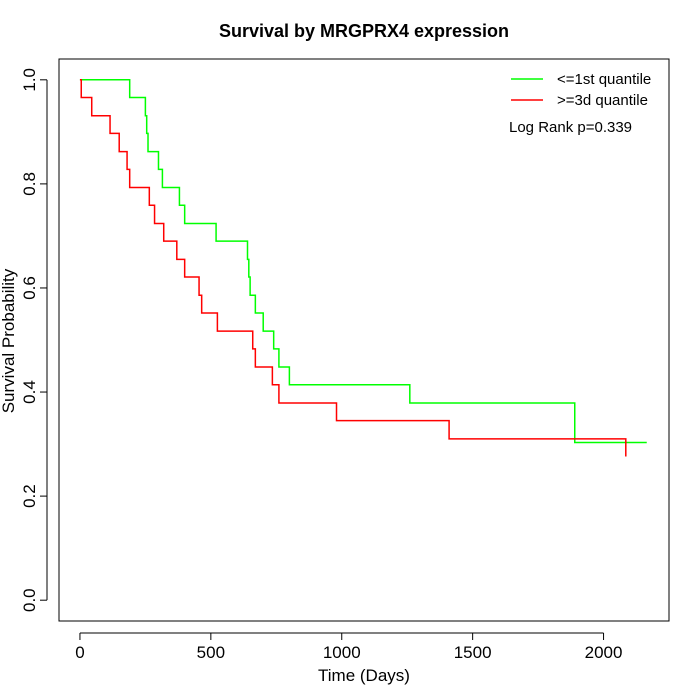  I want to click on x-axis-label: Time (Days), so click(364, 675).